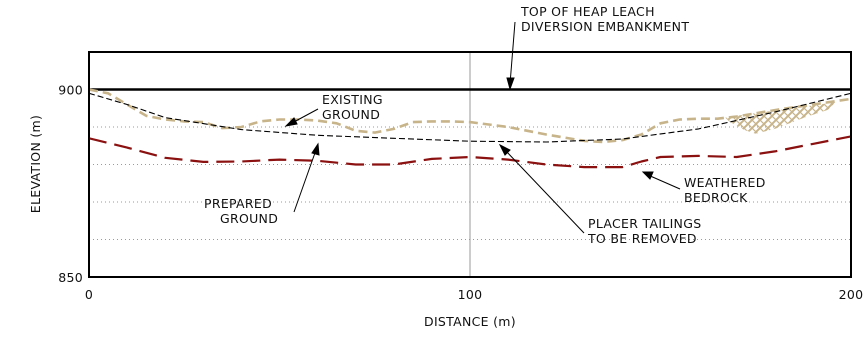 This screenshot has height=343, width=866. What do you see at coordinates (642, 238) in the screenshot?
I see `tailings-label-line2: TO BE REMOVED` at bounding box center [642, 238].